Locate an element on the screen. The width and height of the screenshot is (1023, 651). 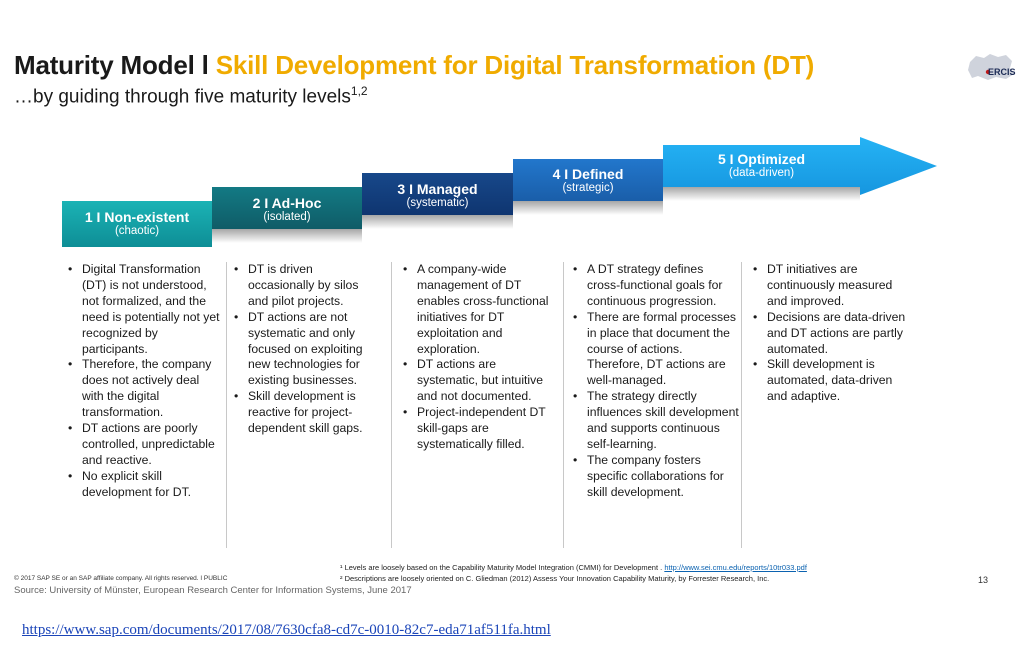
step-4-bar is located at coordinates (588, 180).